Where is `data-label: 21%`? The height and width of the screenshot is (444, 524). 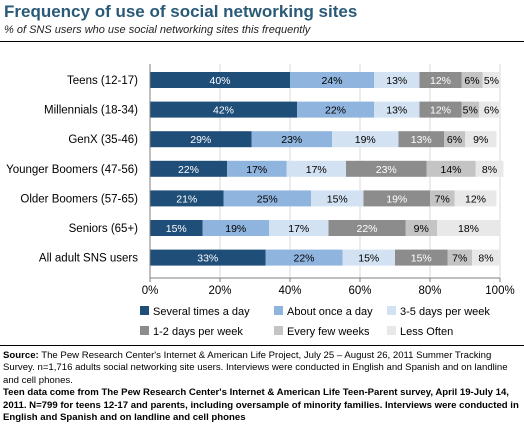 data-label: 21% is located at coordinates (186, 199).